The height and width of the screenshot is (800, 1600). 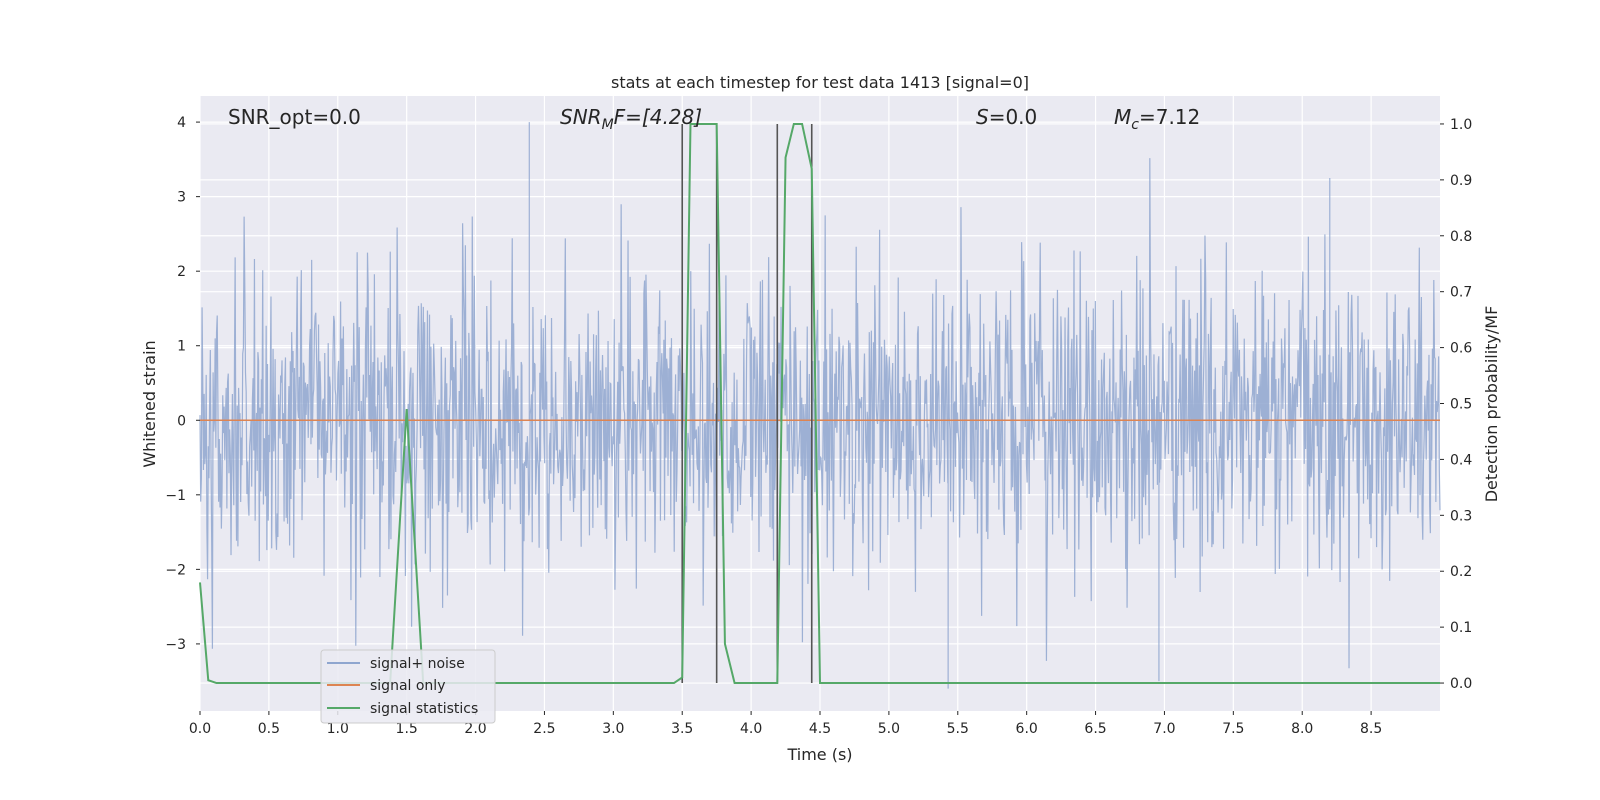 I want to click on x-tick-label: 8.5, so click(x=1371, y=729).